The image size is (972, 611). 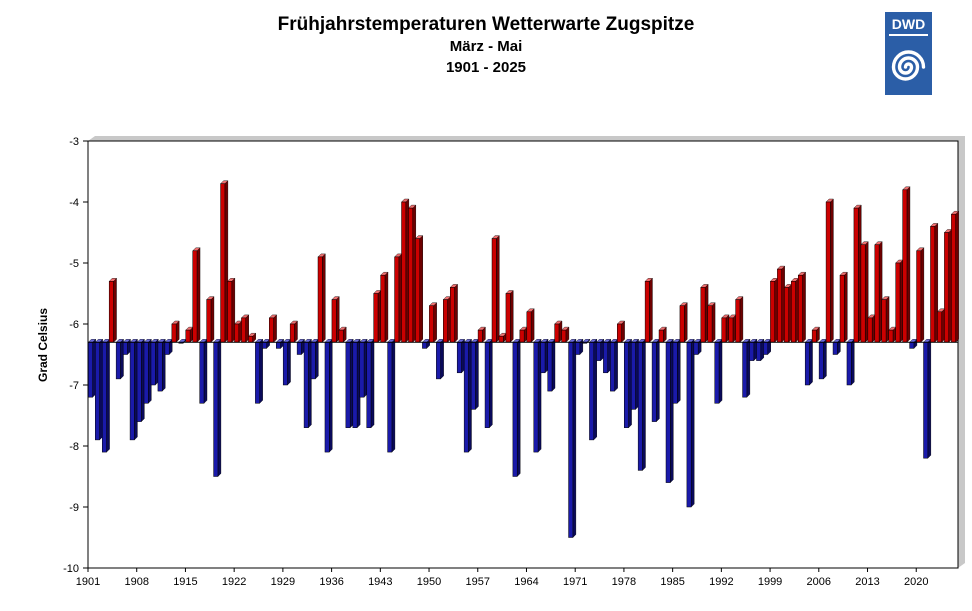 I want to click on bar-1997, so click(x=760, y=350).